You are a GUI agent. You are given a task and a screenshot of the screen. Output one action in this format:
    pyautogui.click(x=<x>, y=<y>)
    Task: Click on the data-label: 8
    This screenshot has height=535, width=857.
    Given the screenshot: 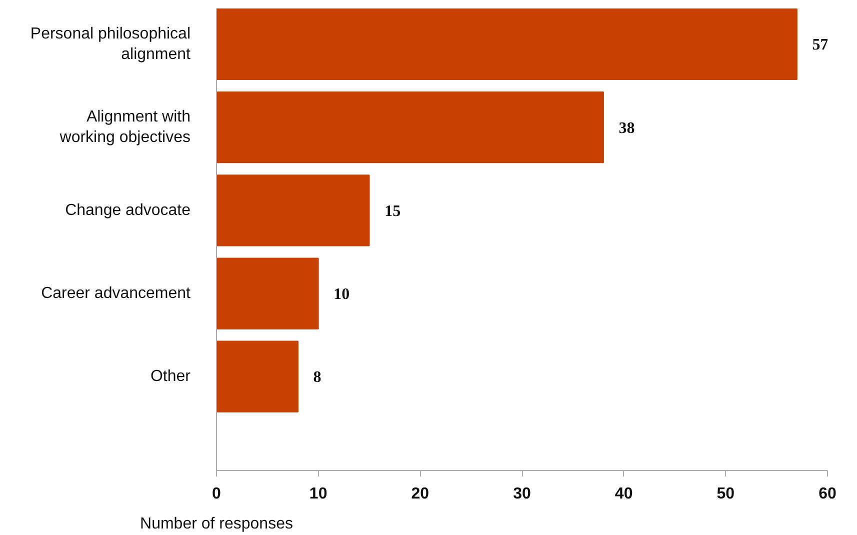 What is the action you would take?
    pyautogui.click(x=317, y=377)
    